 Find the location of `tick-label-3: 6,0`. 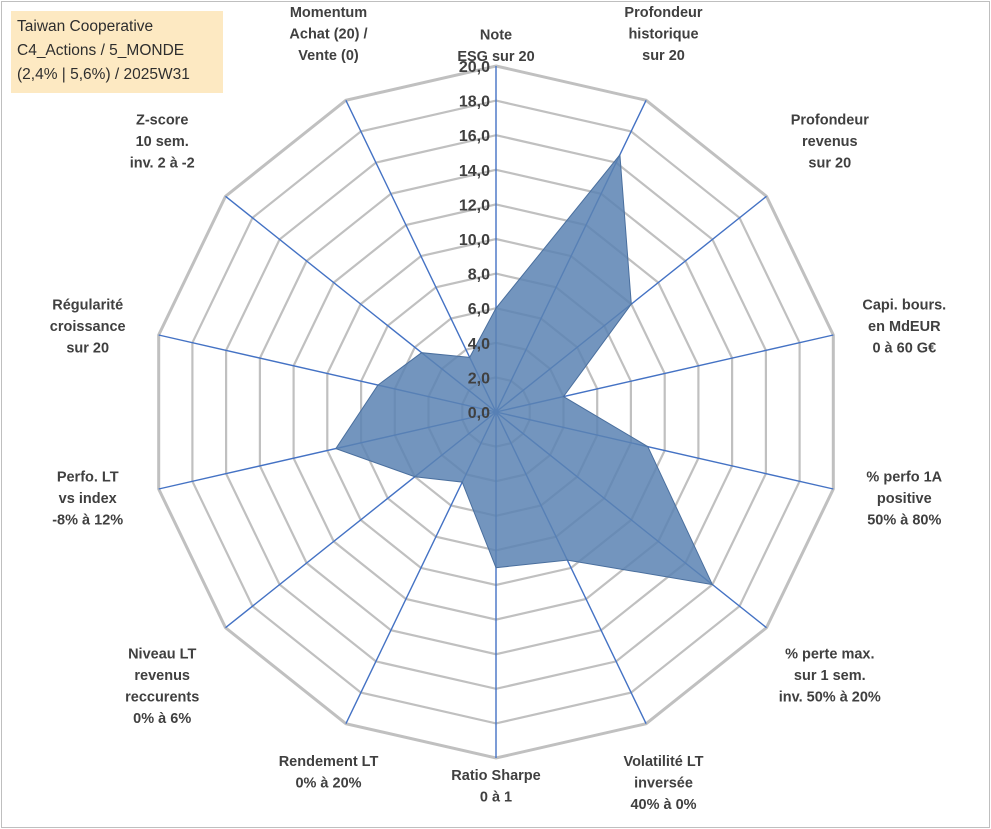

tick-label-3: 6,0 is located at coordinates (479, 309).